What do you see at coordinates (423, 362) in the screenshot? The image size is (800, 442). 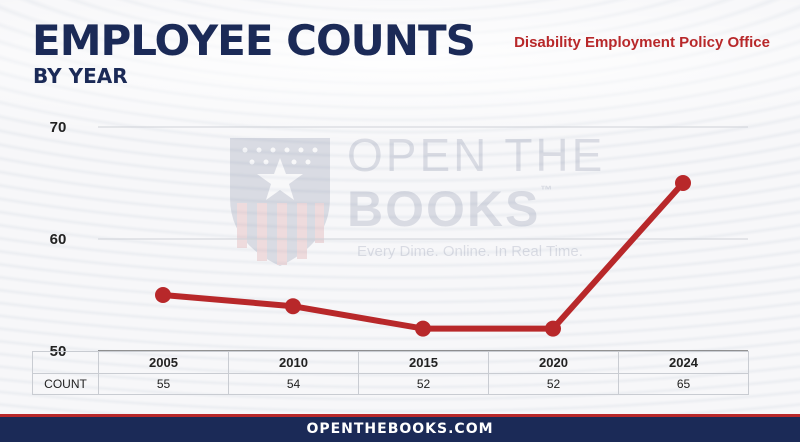 I see `table-year-cell: 2015` at bounding box center [423, 362].